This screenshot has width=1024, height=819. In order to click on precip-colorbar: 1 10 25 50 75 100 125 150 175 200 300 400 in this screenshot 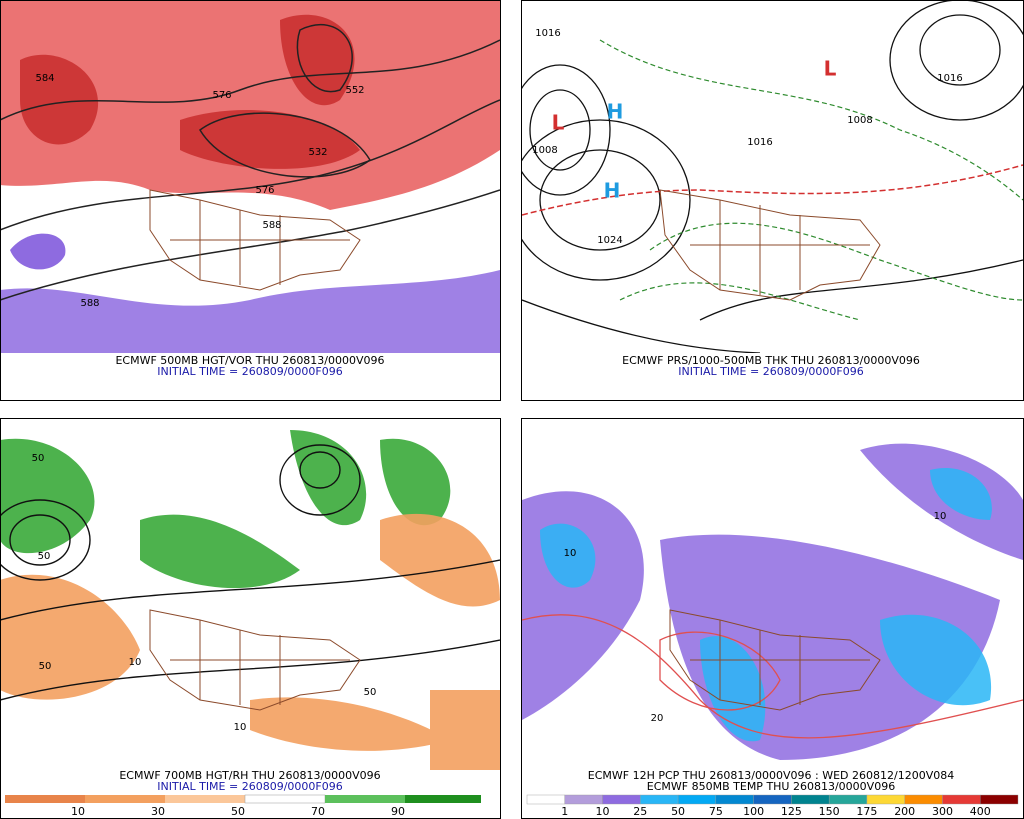, I will do `click(772, 806)`.